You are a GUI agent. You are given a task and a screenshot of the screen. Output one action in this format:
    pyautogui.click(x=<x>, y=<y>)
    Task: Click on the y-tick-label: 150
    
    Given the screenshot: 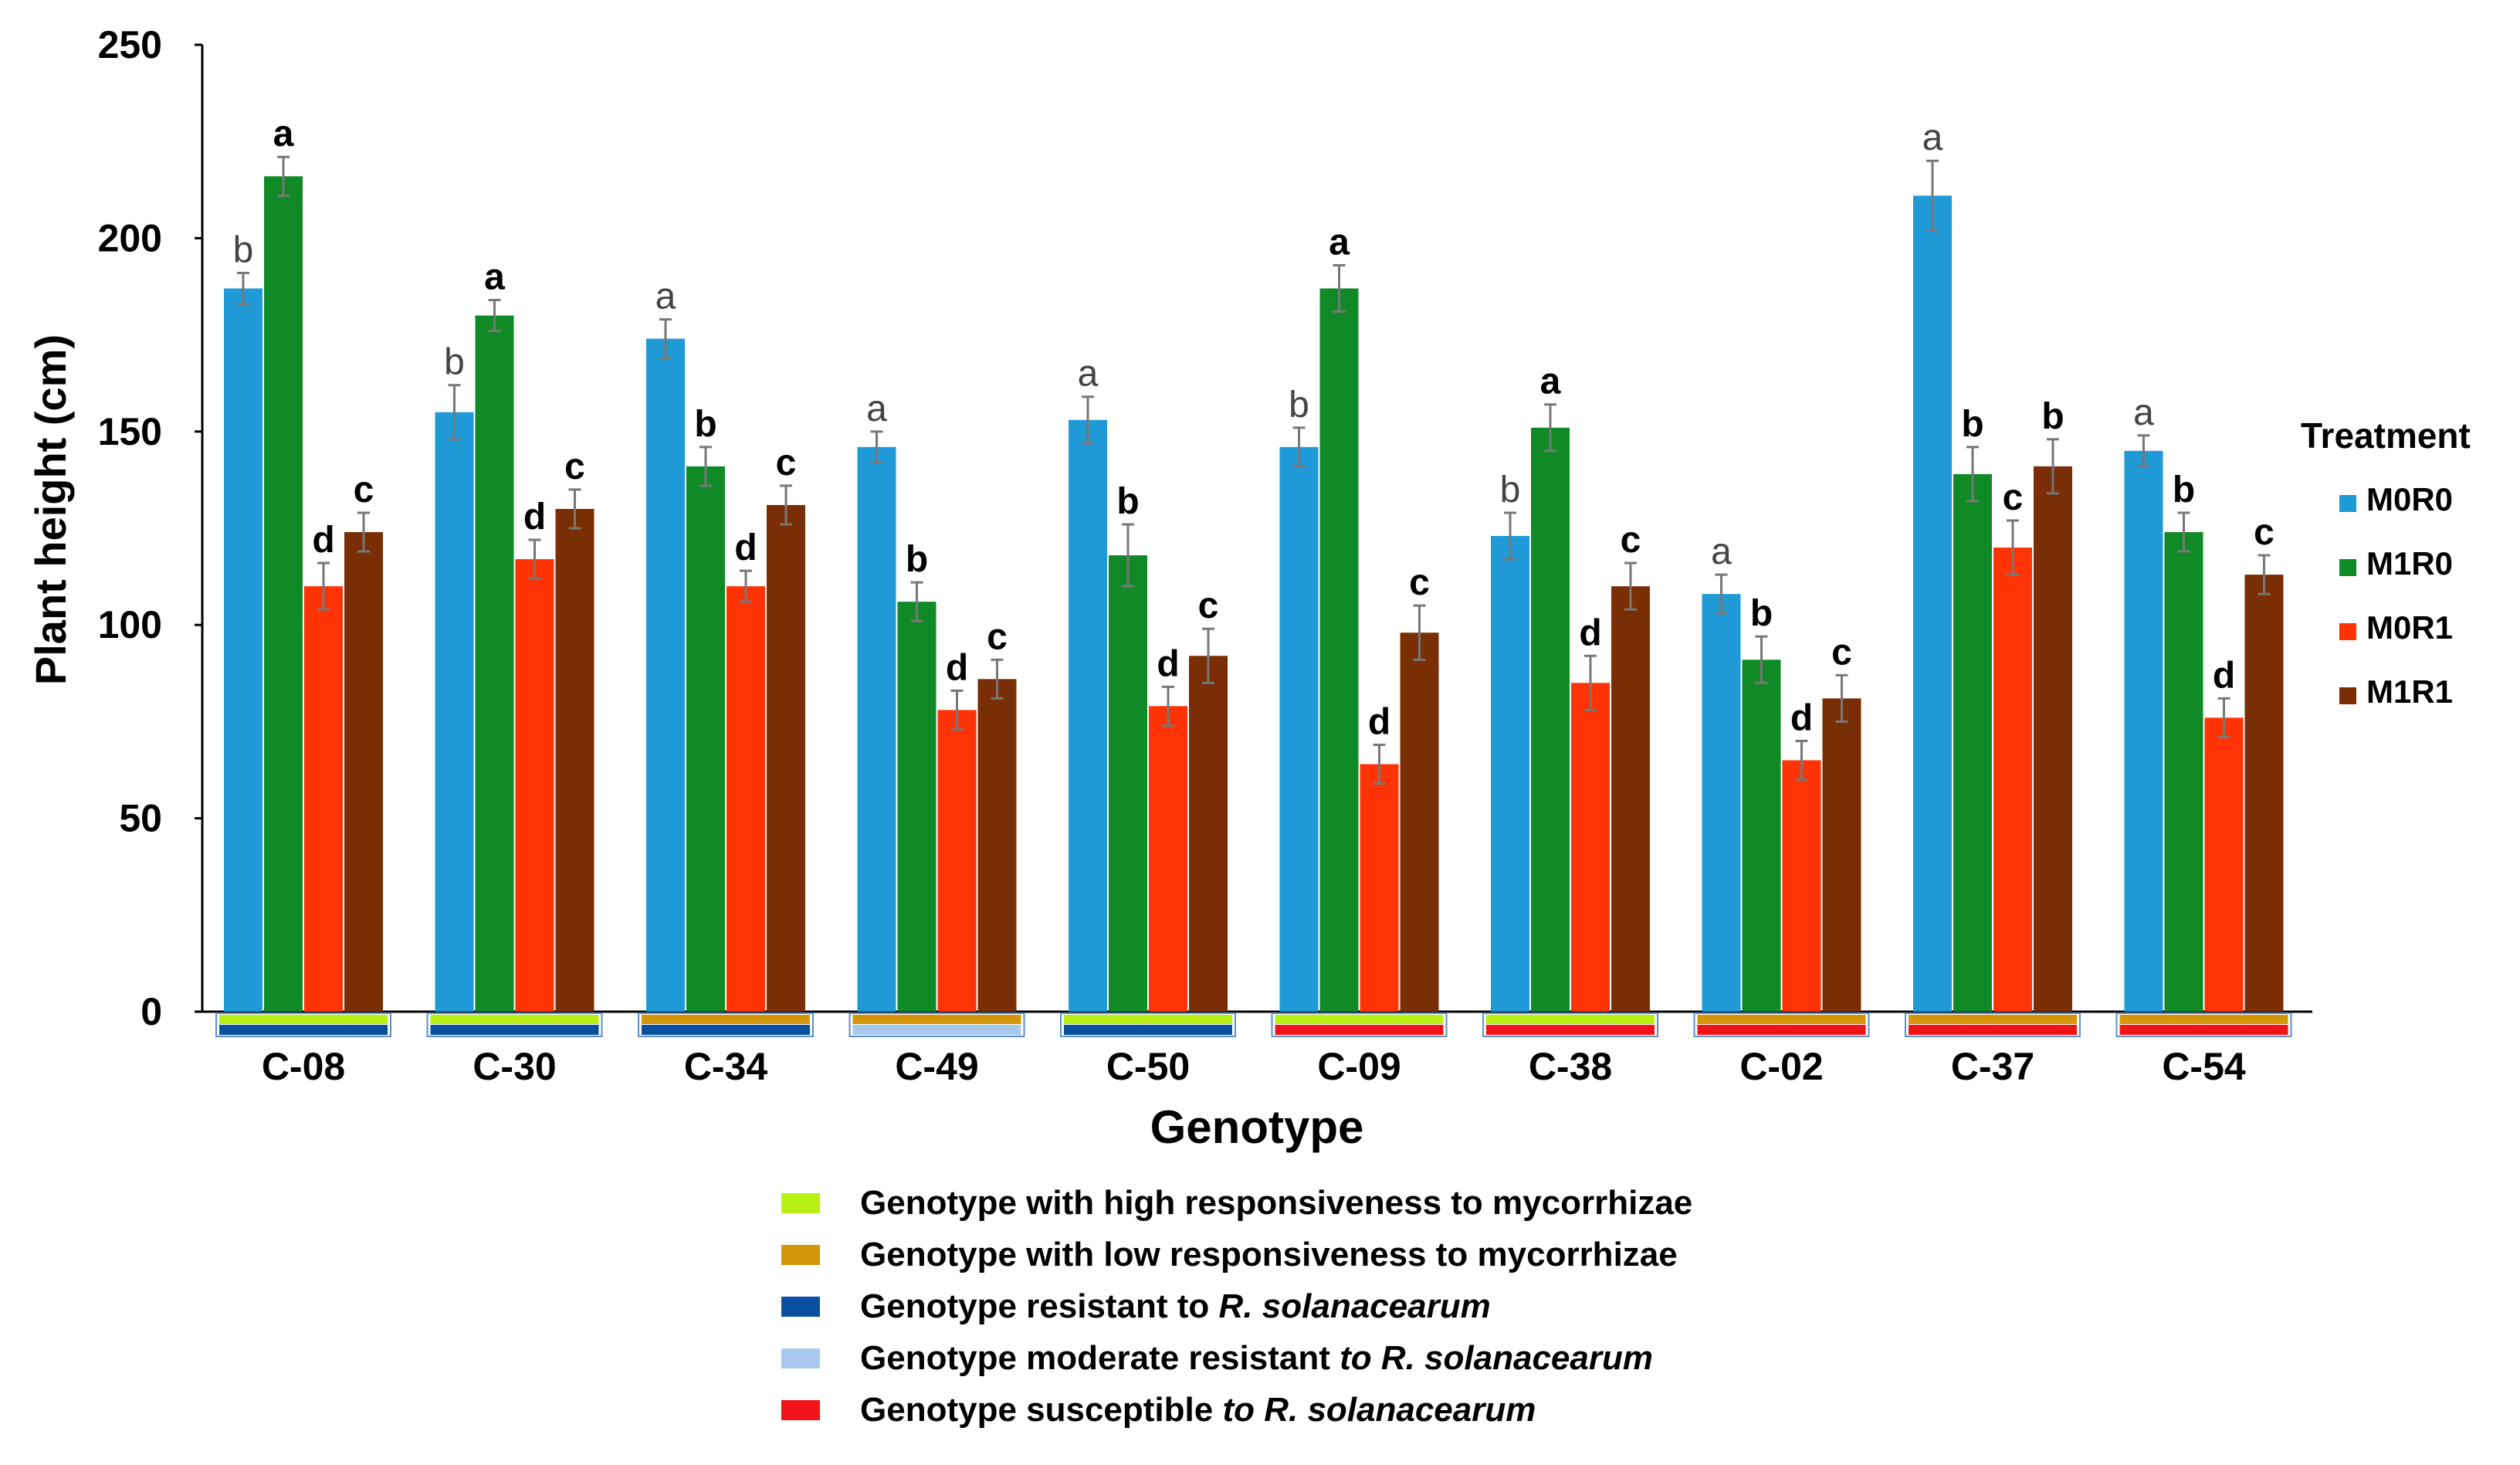 What is the action you would take?
    pyautogui.click(x=130, y=432)
    